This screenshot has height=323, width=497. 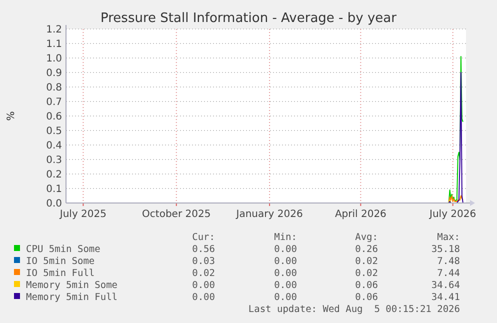 What do you see at coordinates (54, 59) in the screenshot?
I see `y-tick-label: 1.0` at bounding box center [54, 59].